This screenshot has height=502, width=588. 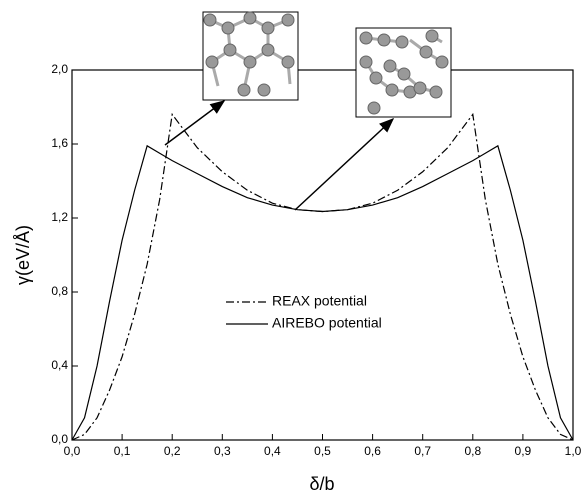 I want to click on x-tick-label: 0,0, so click(x=72, y=451).